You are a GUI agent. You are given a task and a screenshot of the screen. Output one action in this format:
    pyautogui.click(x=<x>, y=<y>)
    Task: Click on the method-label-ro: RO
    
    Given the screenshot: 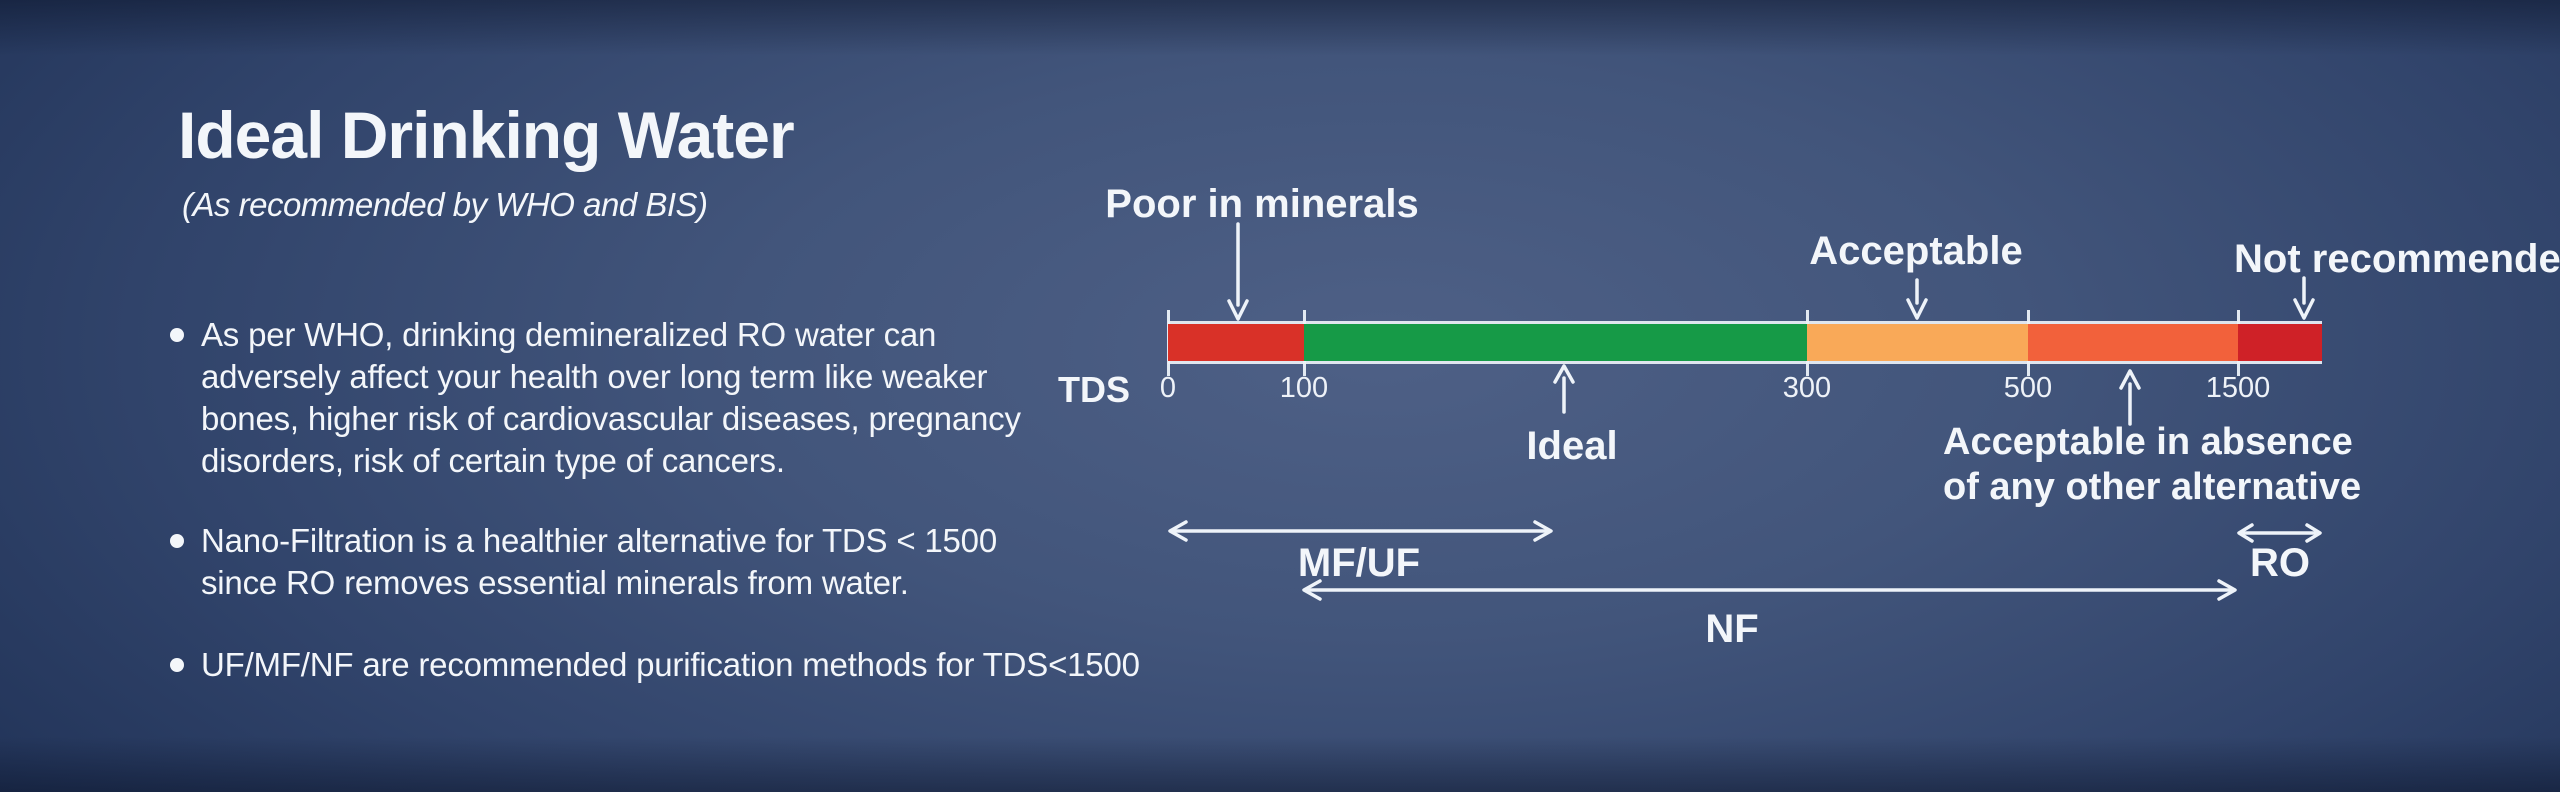 What is the action you would take?
    pyautogui.click(x=2280, y=563)
    